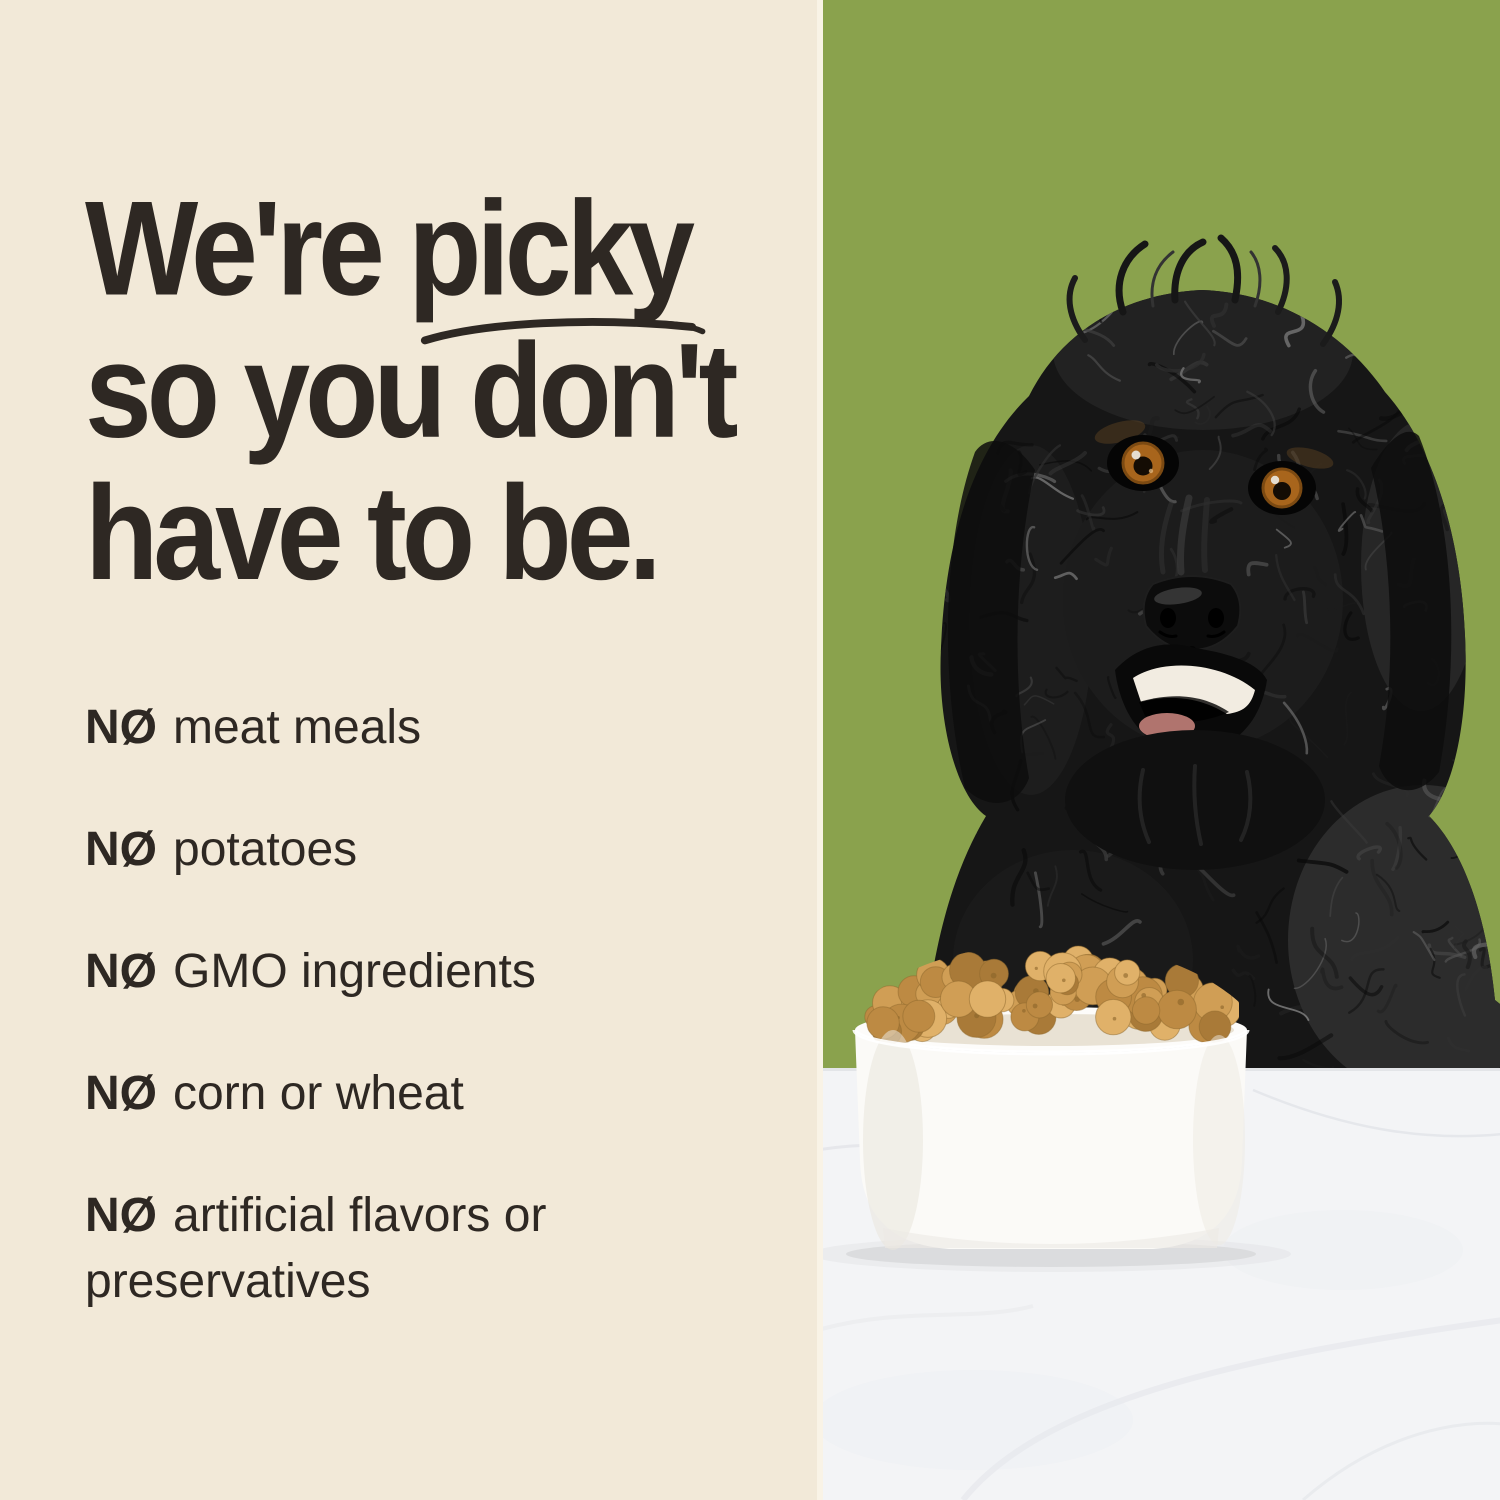 Image resolution: width=1500 pixels, height=1500 pixels. I want to click on dog-beard-strands, so click(1195, 805).